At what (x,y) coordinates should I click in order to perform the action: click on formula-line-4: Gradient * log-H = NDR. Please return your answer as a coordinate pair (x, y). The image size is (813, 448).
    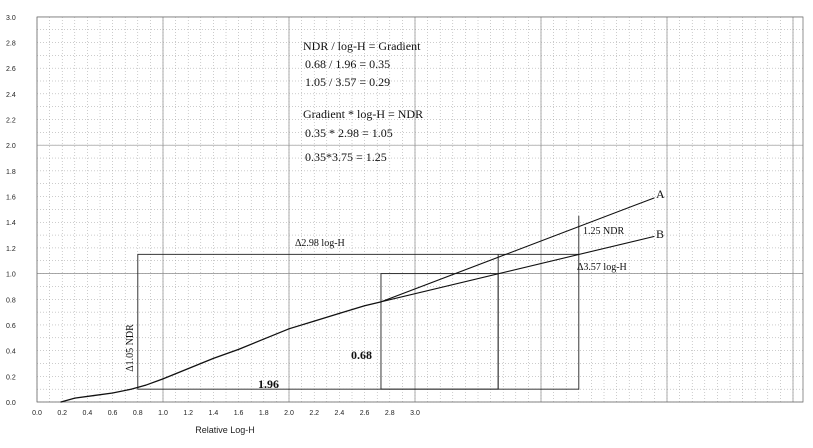
    Looking at the image, I should click on (363, 114).